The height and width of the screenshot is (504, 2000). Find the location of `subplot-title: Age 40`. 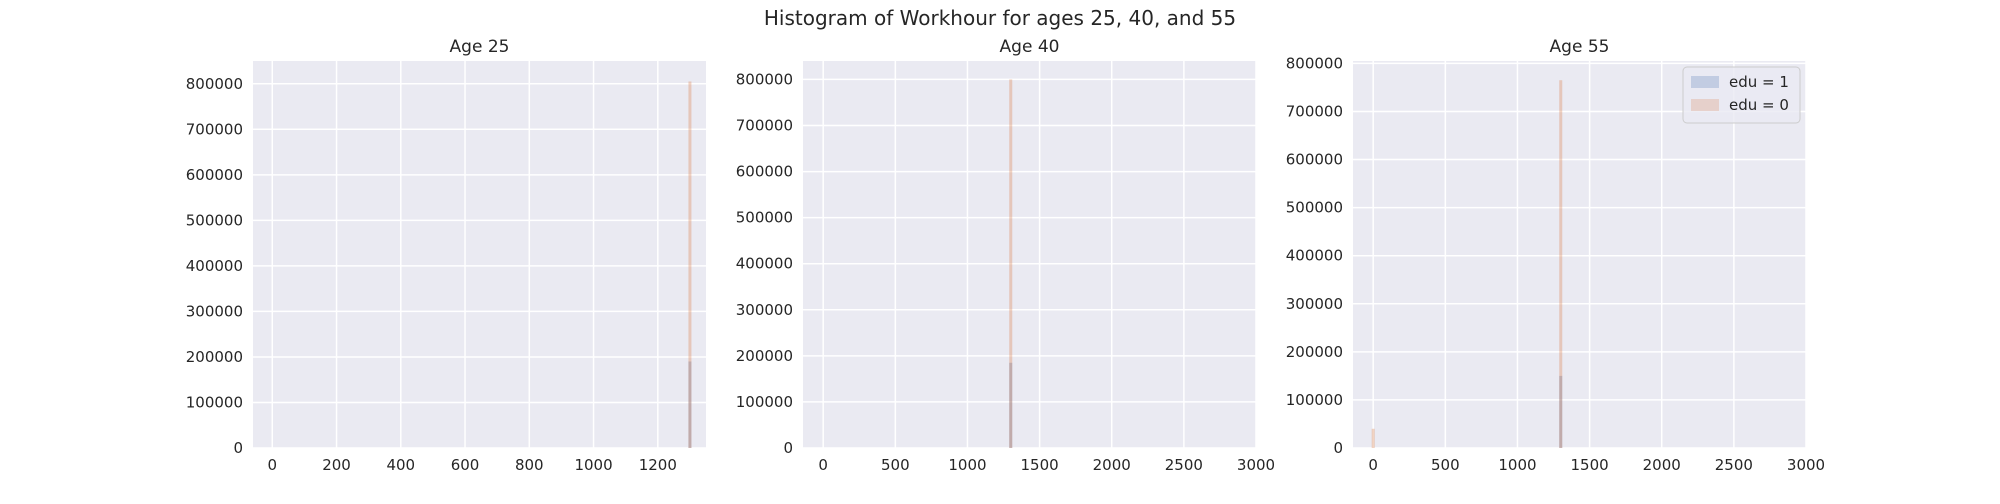

subplot-title: Age 40 is located at coordinates (1030, 47).